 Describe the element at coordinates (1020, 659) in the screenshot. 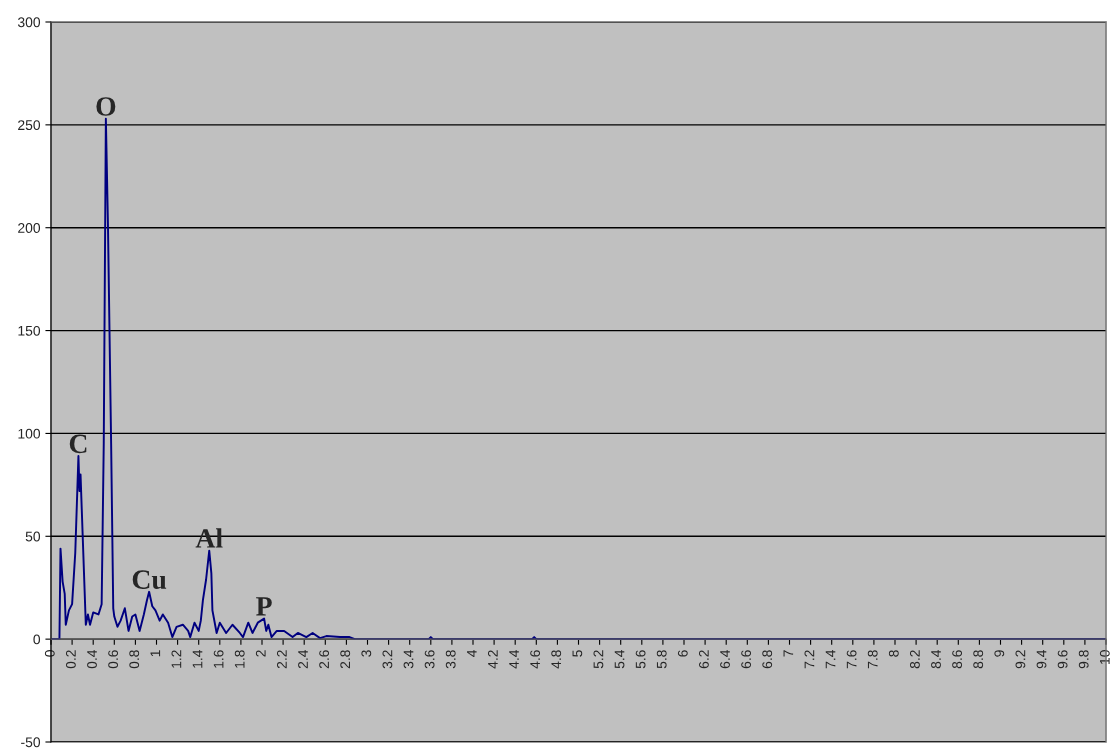

I see `x-tick-label: 9.2` at that location.